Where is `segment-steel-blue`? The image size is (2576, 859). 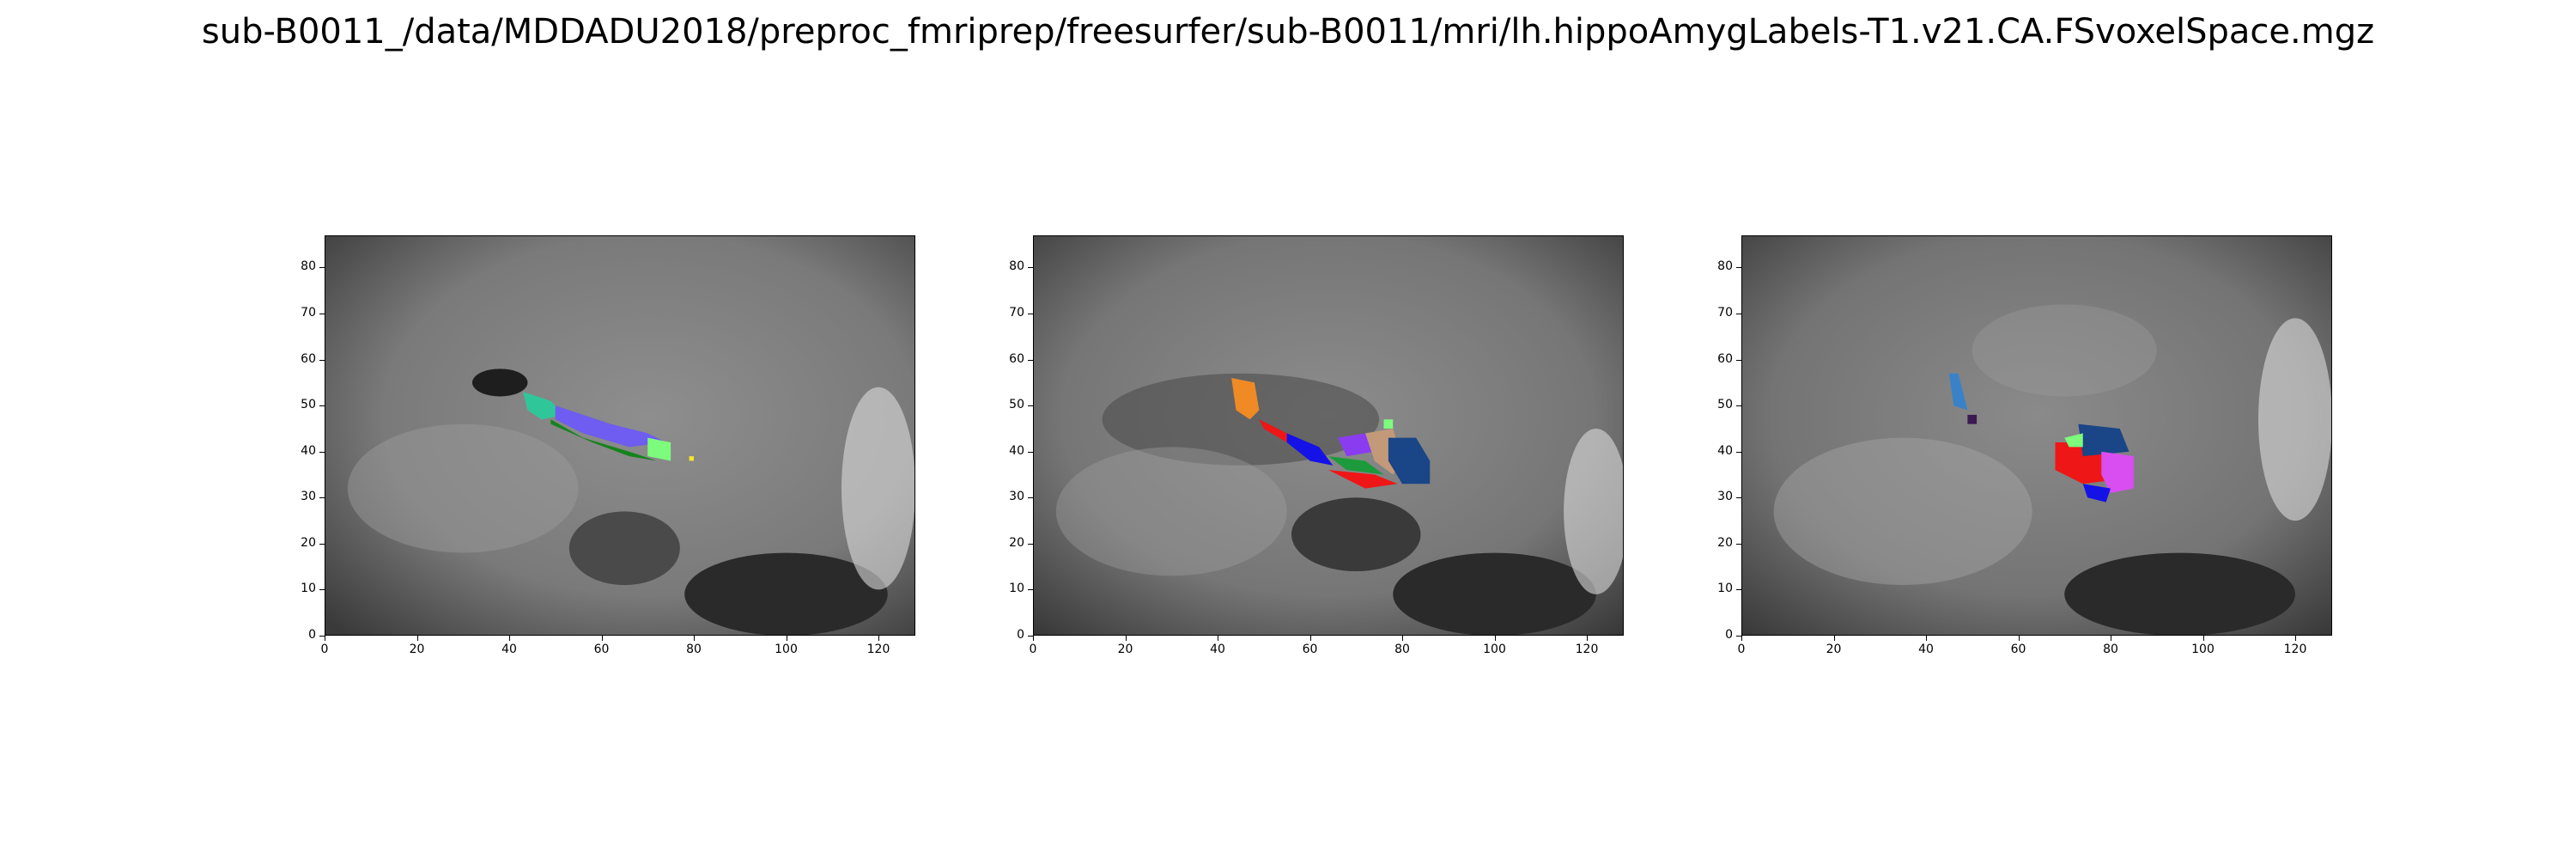 segment-steel-blue is located at coordinates (1958, 392).